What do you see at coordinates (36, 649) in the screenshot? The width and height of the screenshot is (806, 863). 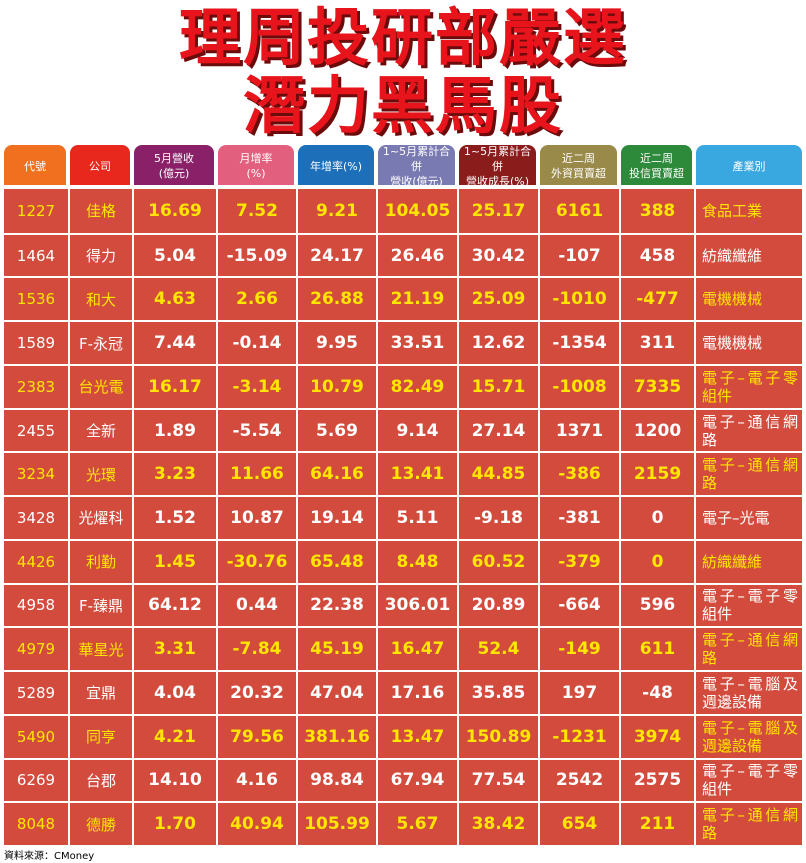 I see `cell-code: 4979` at bounding box center [36, 649].